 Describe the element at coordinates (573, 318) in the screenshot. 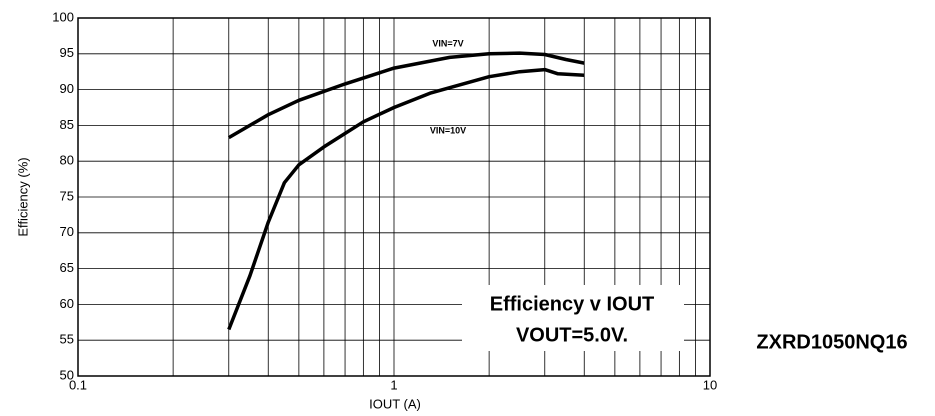

I see `annotation-box` at that location.